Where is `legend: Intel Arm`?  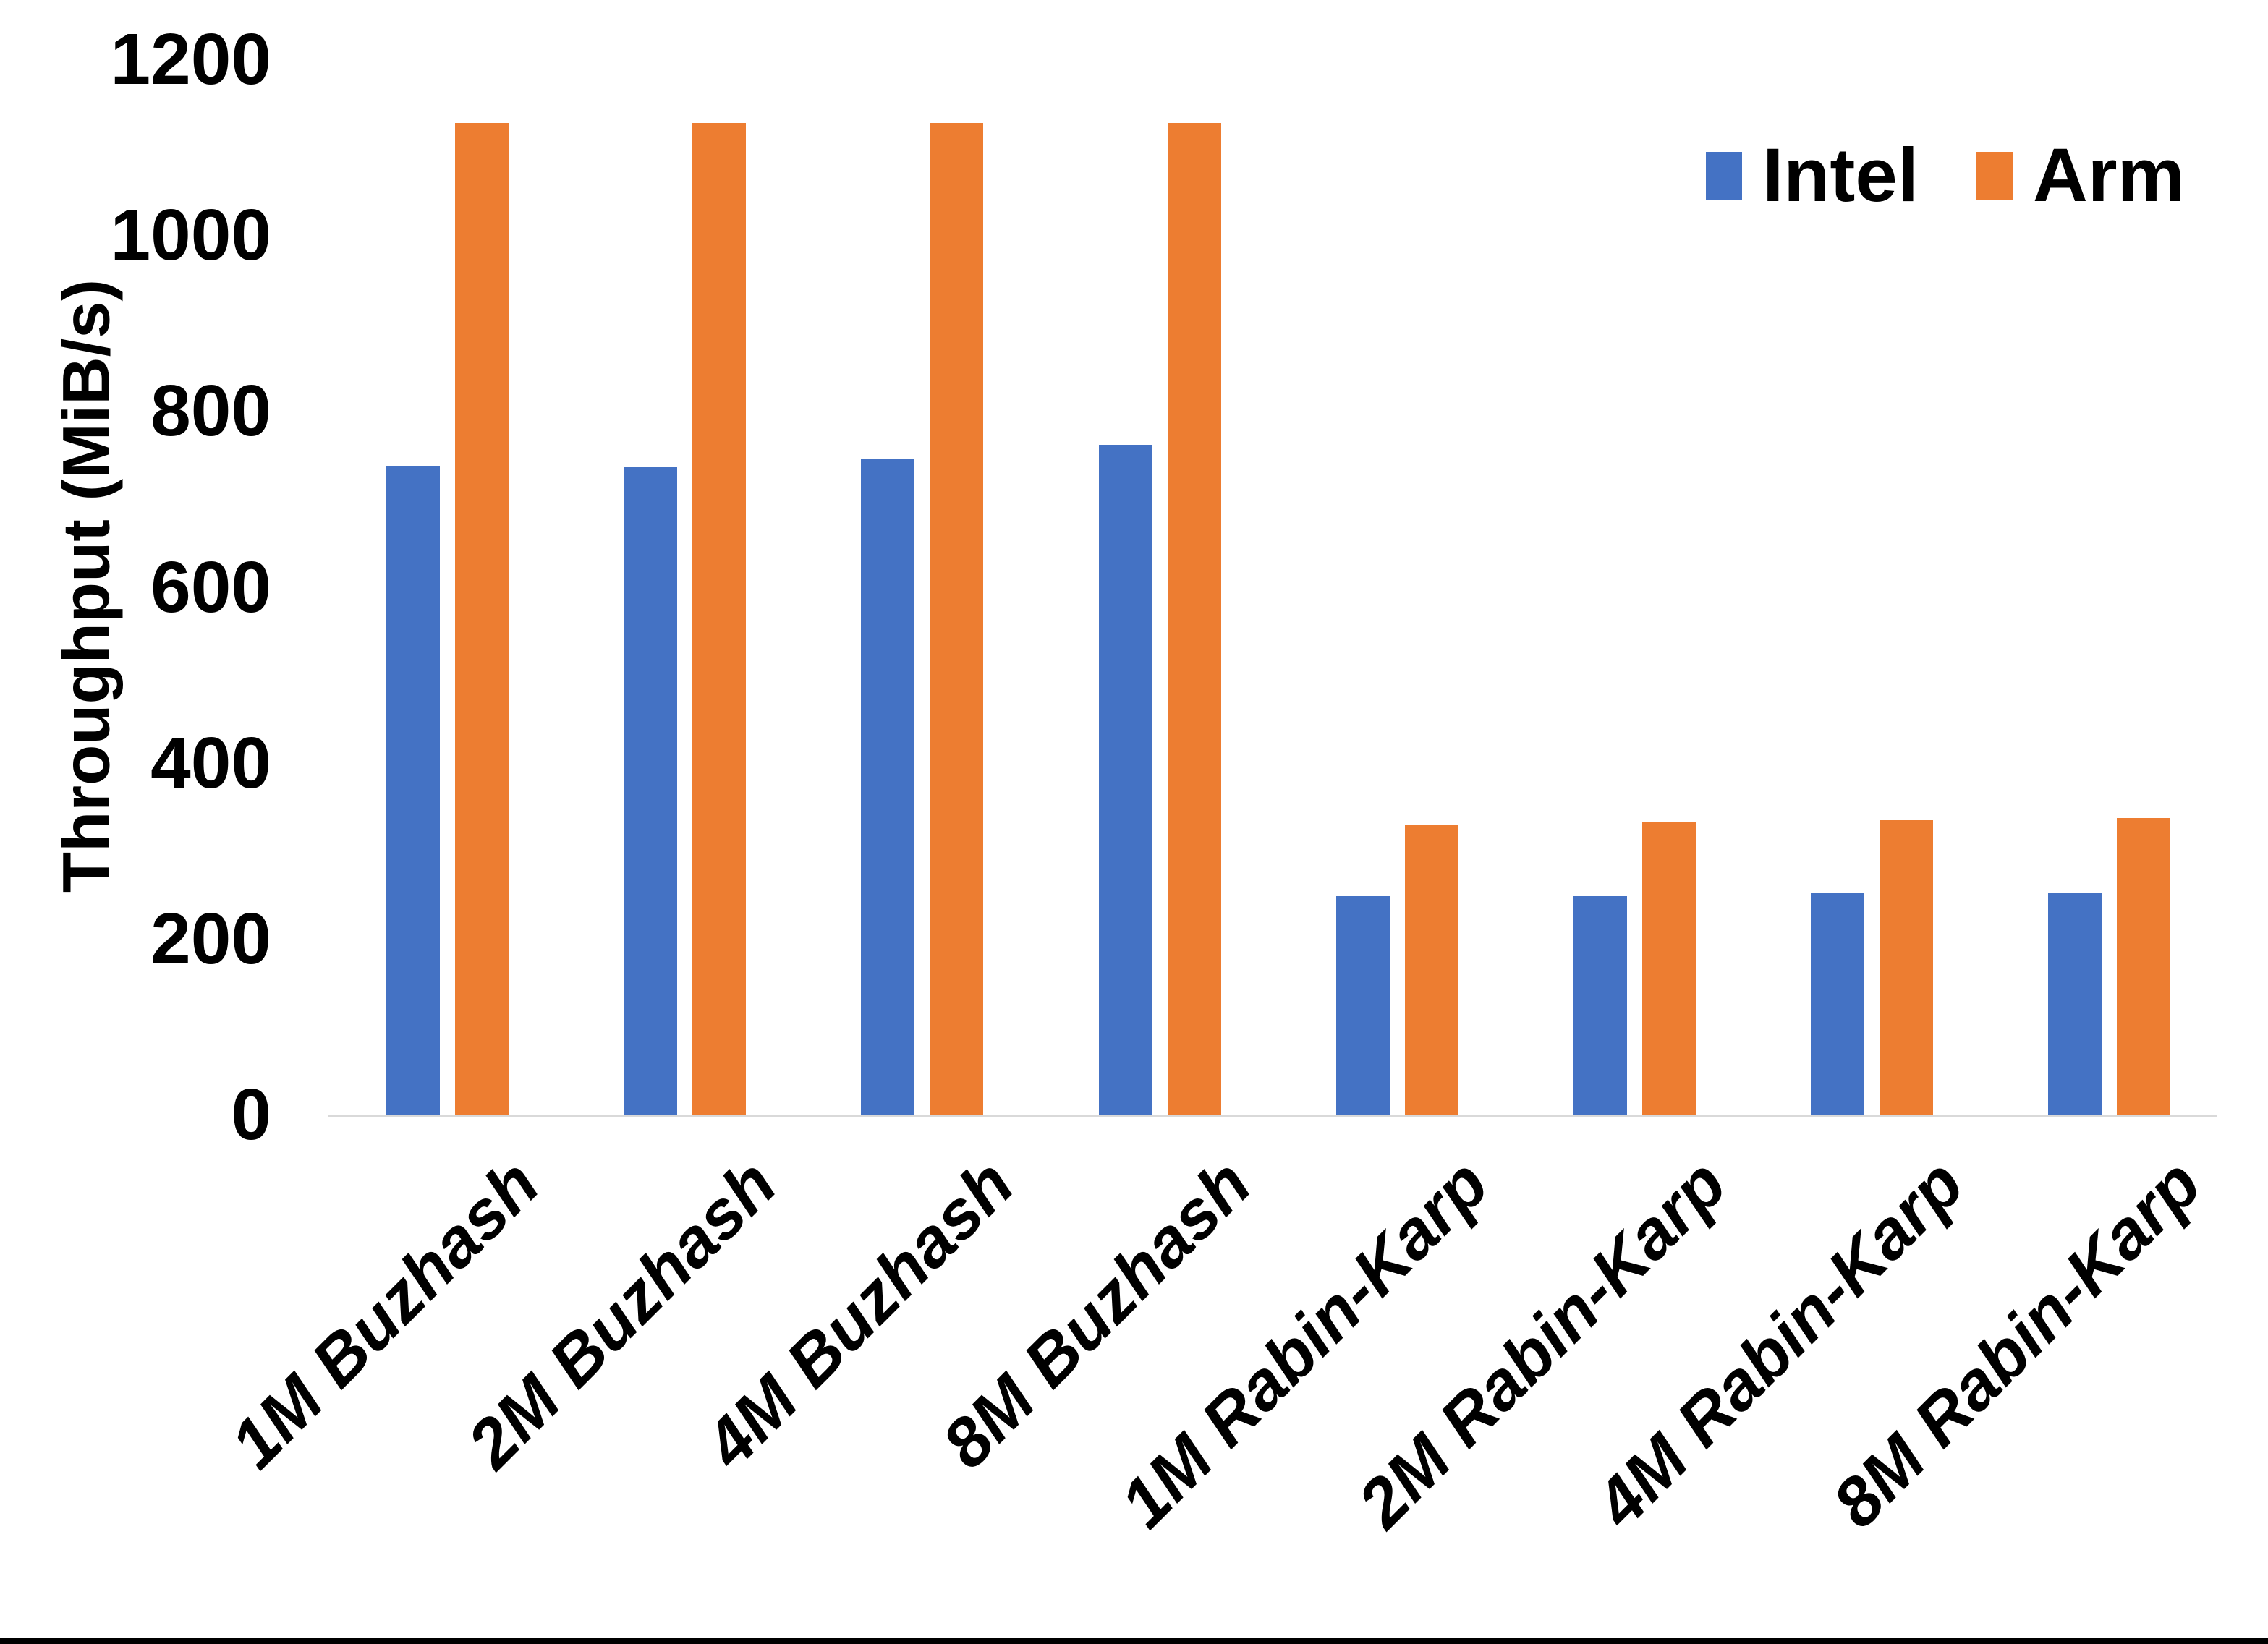
legend: Intel Arm is located at coordinates (1945, 175).